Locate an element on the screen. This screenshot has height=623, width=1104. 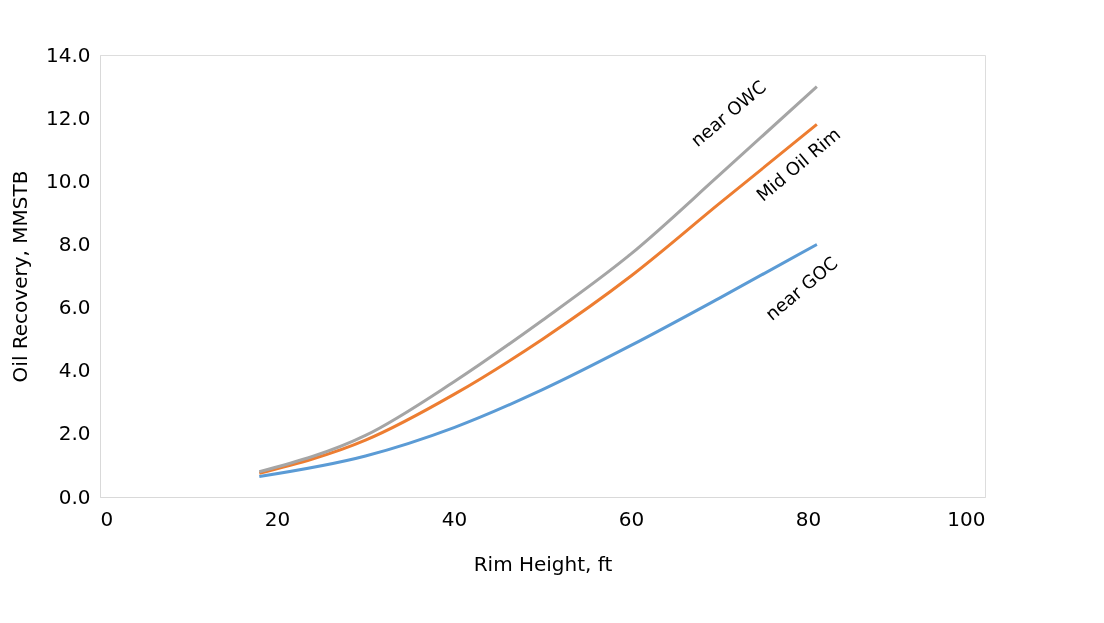
y-tick-label: 2.0 is located at coordinates (74, 433).